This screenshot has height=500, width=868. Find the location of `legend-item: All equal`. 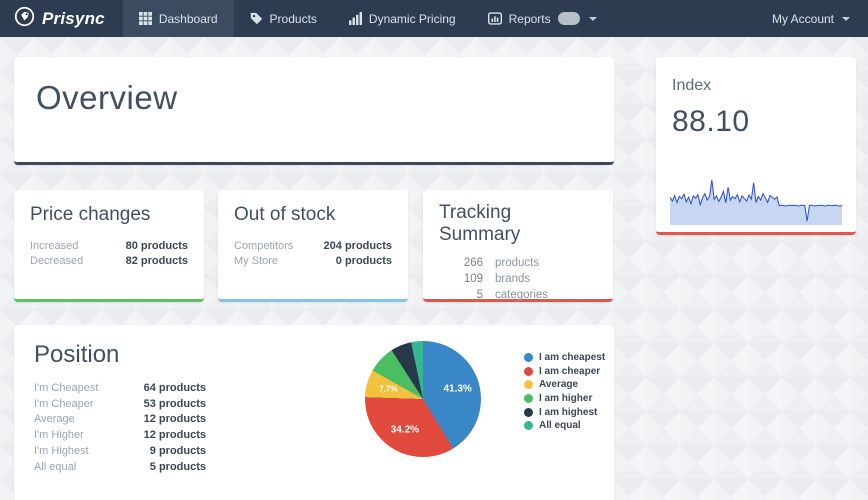

legend-item: All equal is located at coordinates (564, 426).